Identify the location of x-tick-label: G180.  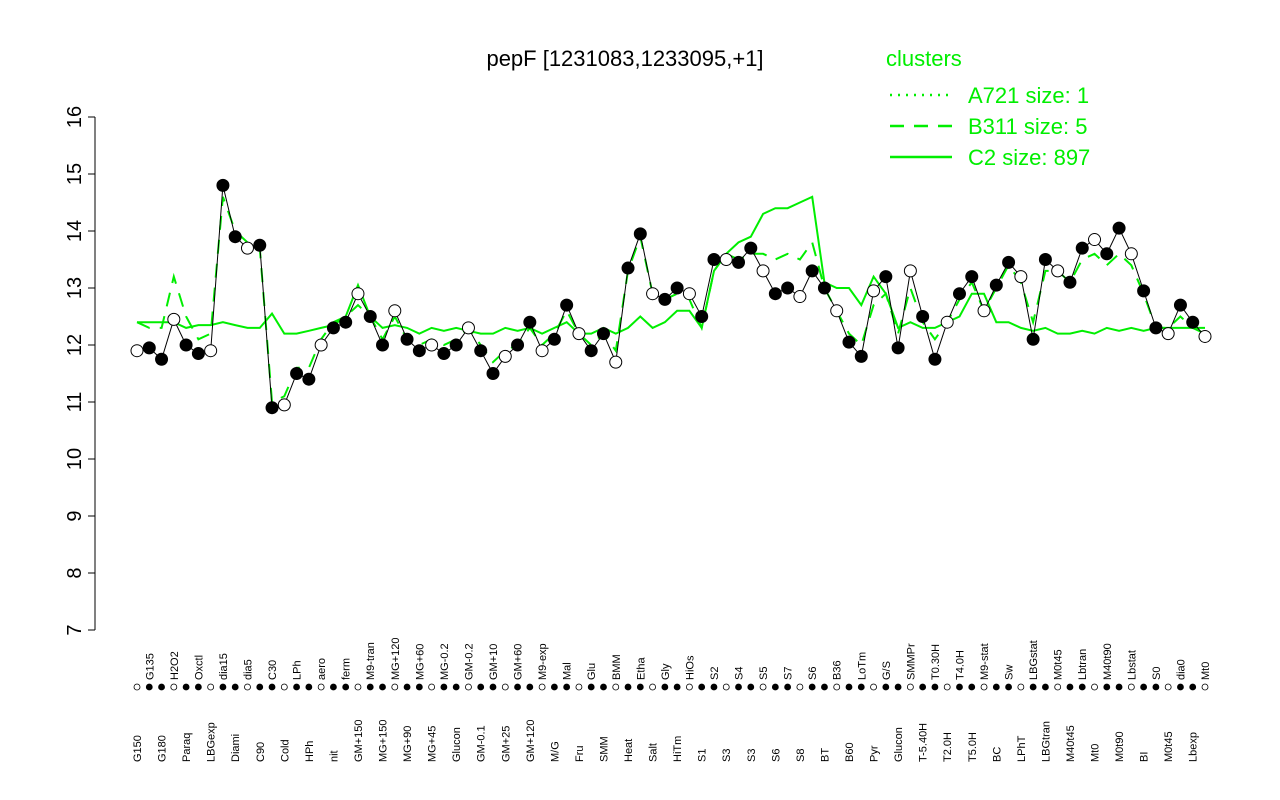
(163, 748).